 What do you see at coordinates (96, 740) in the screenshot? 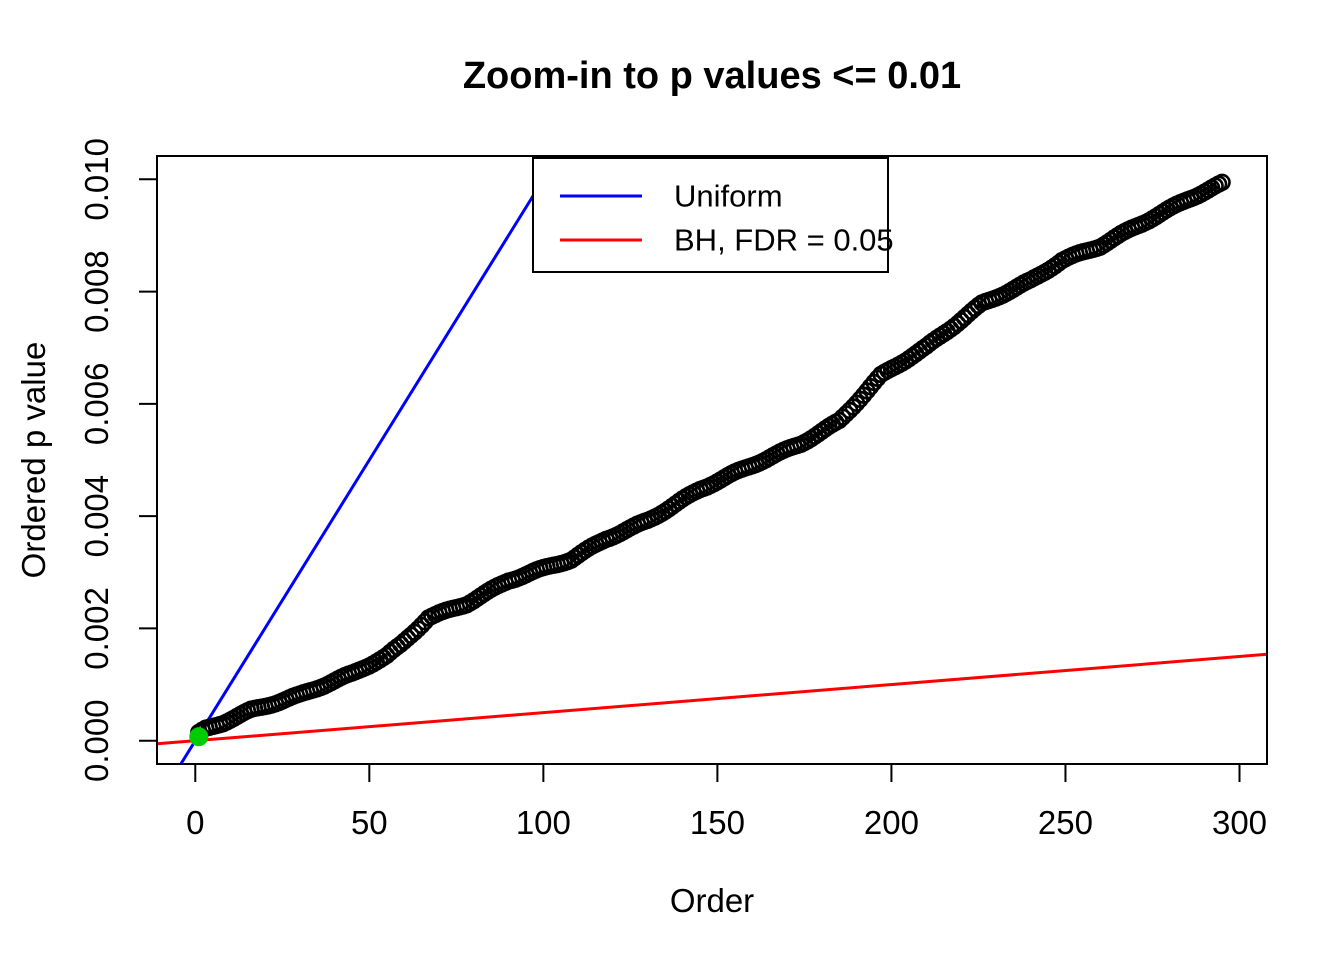
I see `y-tick-label: 0.000` at bounding box center [96, 740].